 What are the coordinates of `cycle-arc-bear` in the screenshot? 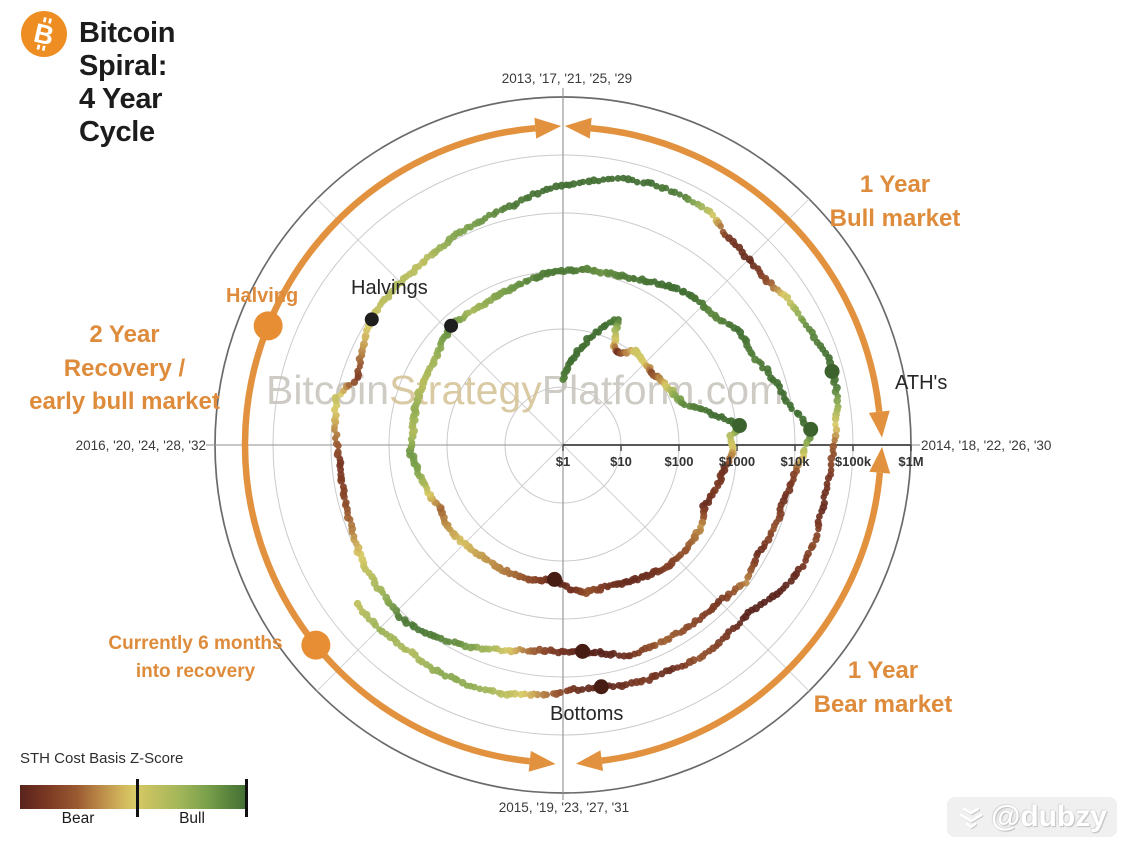 It's located at (742, 618).